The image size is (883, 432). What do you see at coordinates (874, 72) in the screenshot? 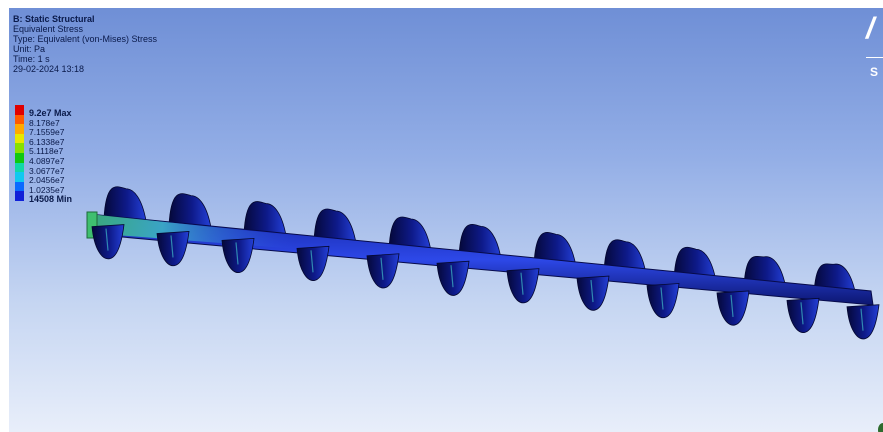
I see `logo-subtext: S` at bounding box center [874, 72].